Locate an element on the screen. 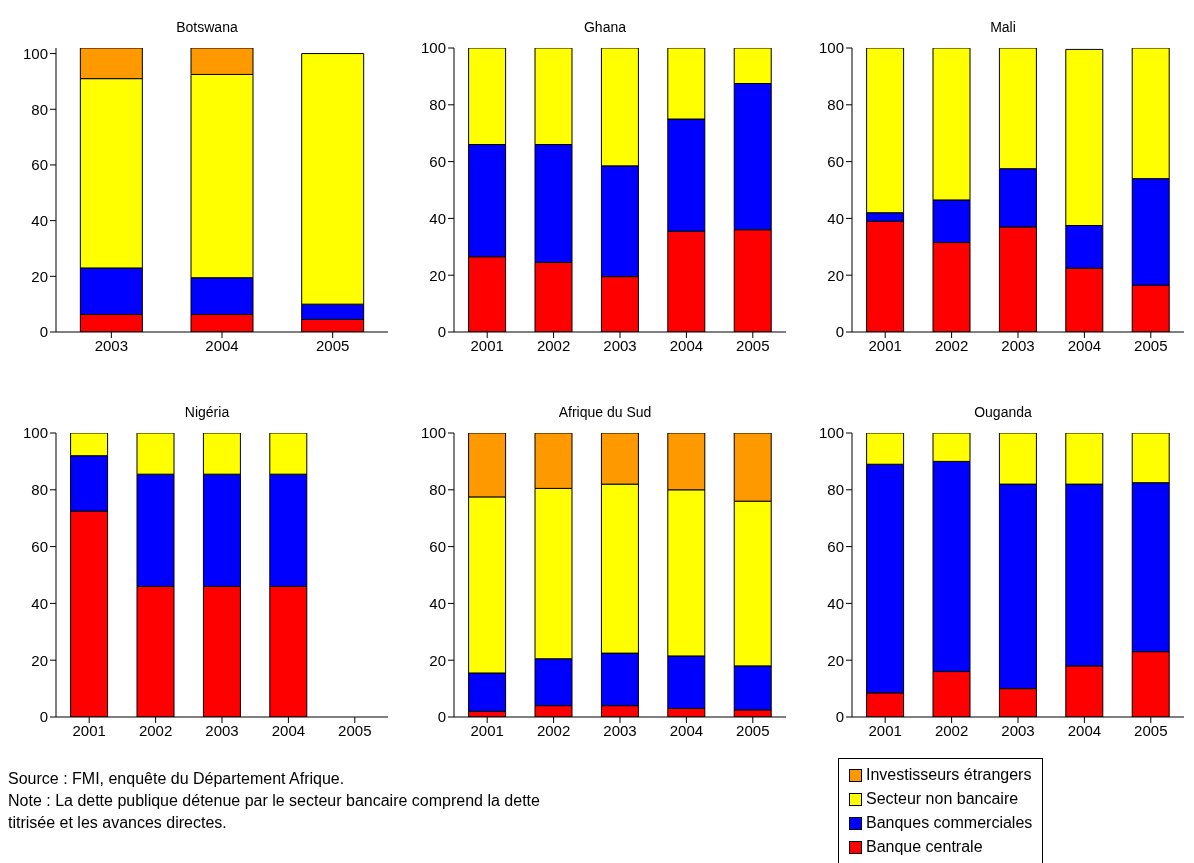 This screenshot has height=863, width=1194. chart-title: Afrique du Sud is located at coordinates (605, 412).